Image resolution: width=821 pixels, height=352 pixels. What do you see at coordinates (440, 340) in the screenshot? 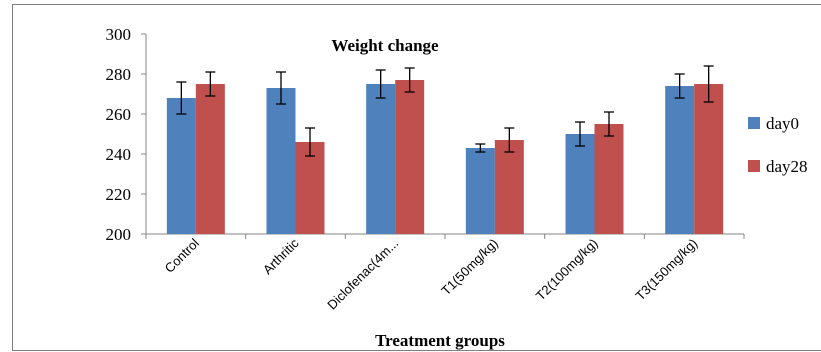
I see `x-axis-label: Treatment groups` at bounding box center [440, 340].